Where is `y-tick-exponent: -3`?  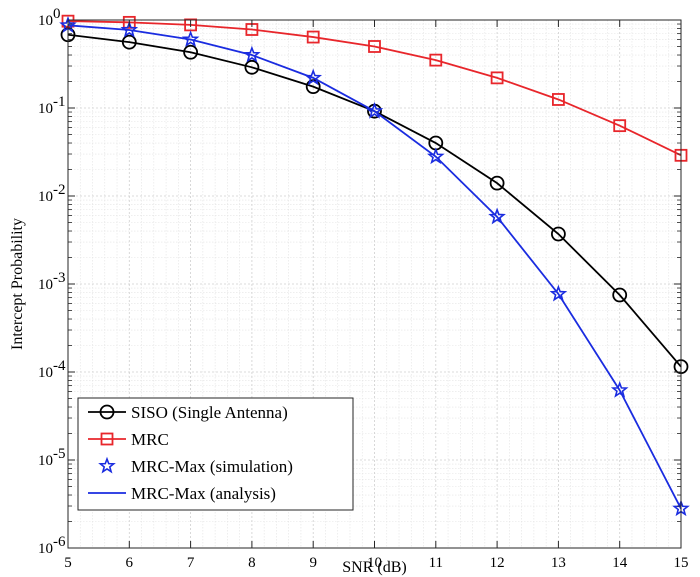
y-tick-exponent: -3 is located at coordinates (59, 278).